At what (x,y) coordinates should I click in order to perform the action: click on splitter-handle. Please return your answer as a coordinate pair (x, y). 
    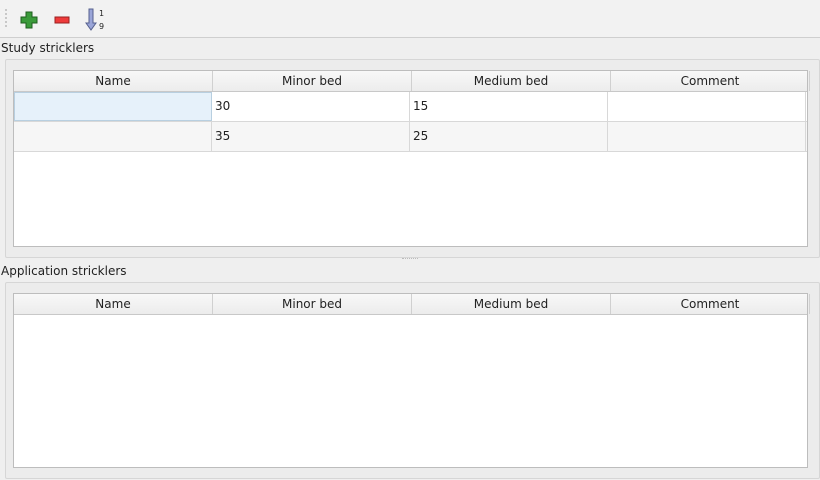
    Looking at the image, I should click on (410, 259).